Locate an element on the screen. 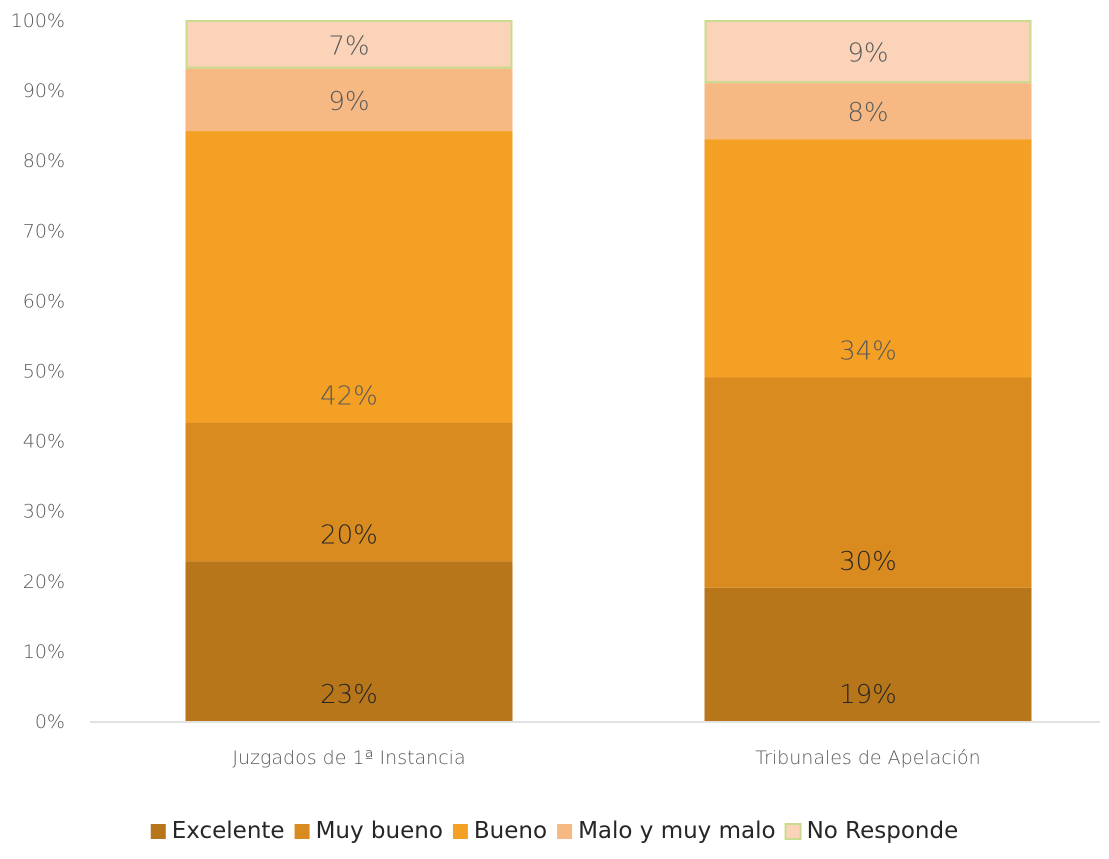  y-tick-label: 0% is located at coordinates (50, 722).